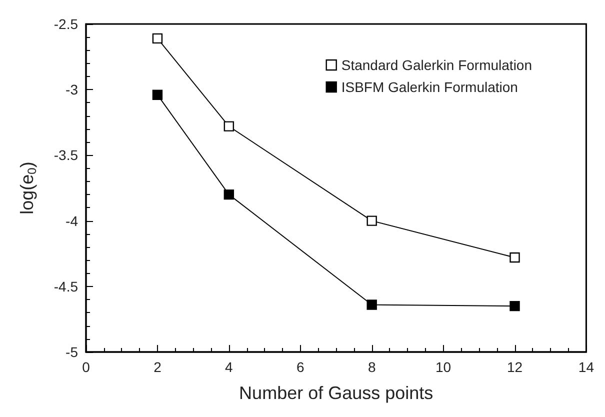 The width and height of the screenshot is (605, 417). Describe the element at coordinates (158, 367) in the screenshot. I see `x-tick-label: 2` at that location.